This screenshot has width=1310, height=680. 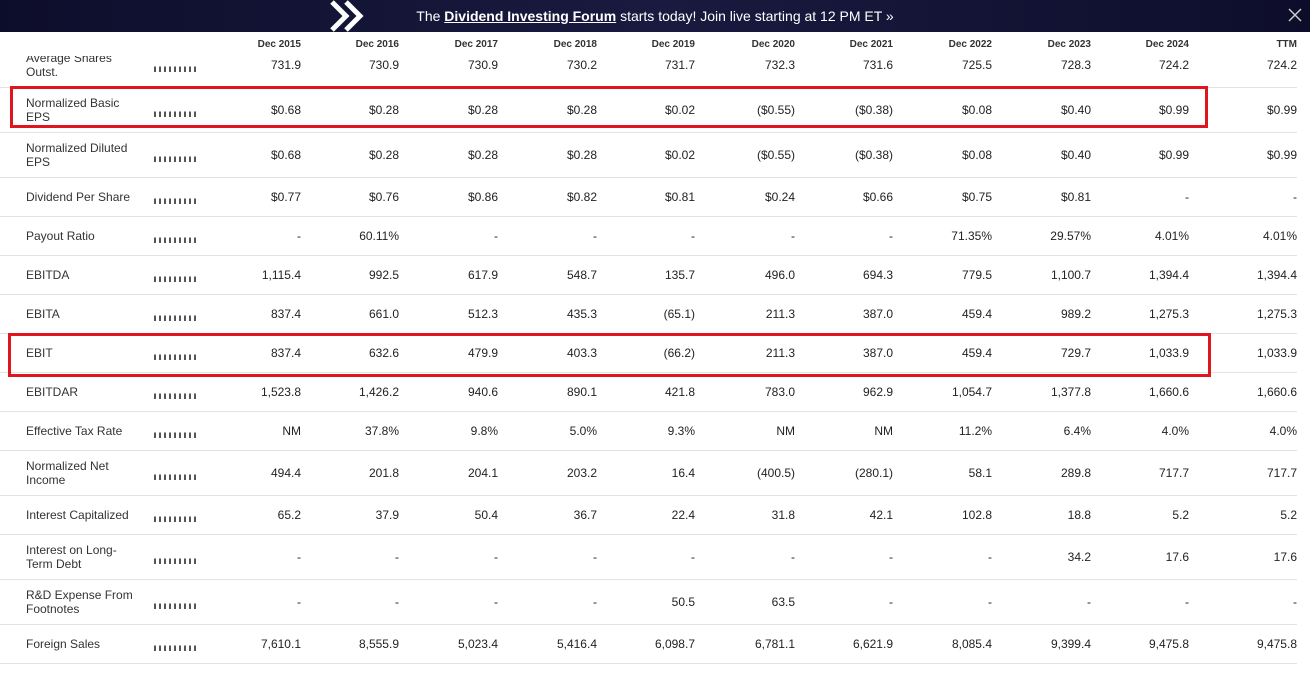 What do you see at coordinates (745, 602) in the screenshot?
I see `value-cell: 63.5` at bounding box center [745, 602].